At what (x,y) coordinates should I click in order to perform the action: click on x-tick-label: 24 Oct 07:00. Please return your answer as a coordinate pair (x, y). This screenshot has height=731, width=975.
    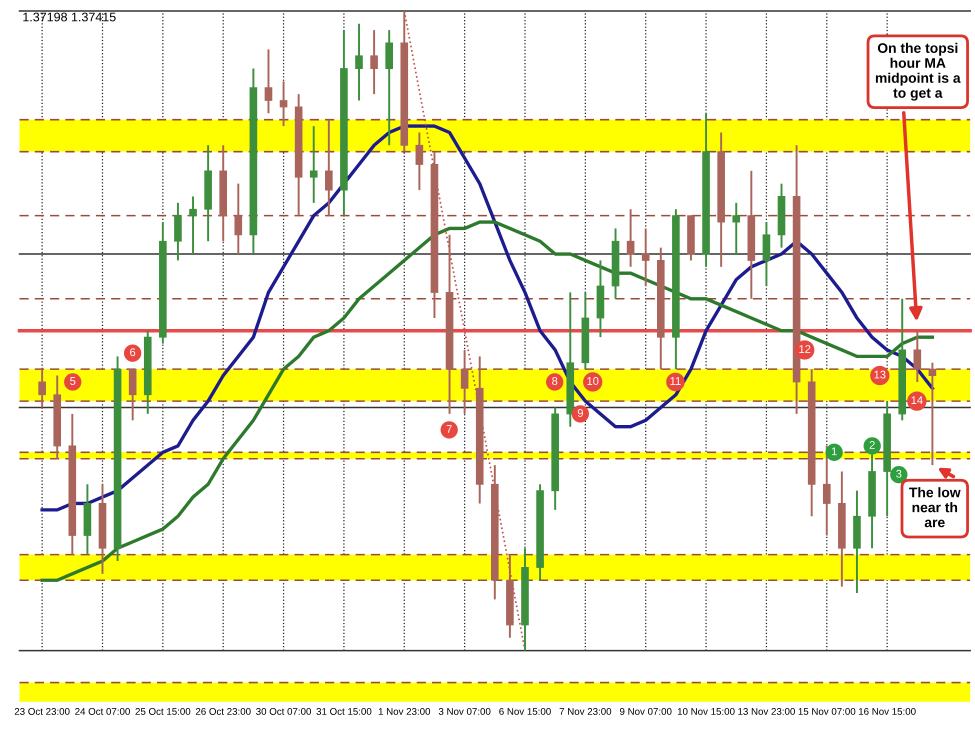
    Looking at the image, I should click on (102, 711).